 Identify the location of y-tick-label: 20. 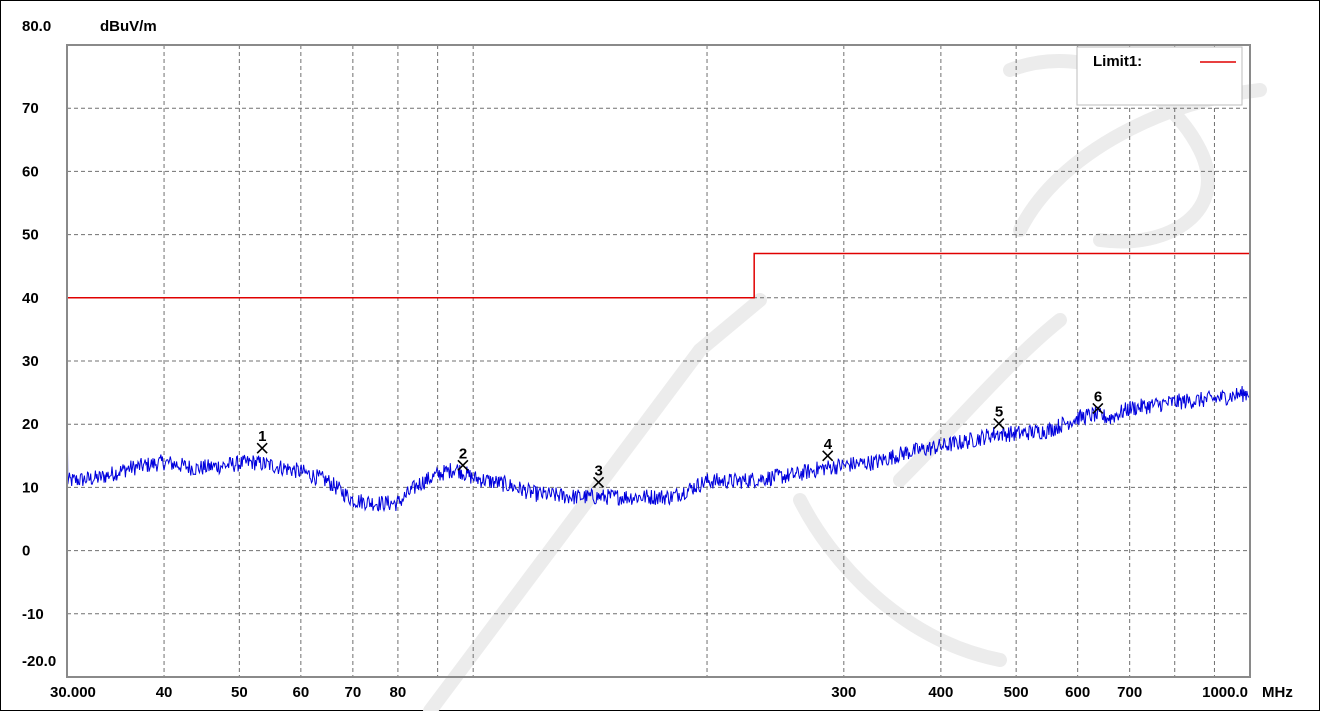
(30, 424).